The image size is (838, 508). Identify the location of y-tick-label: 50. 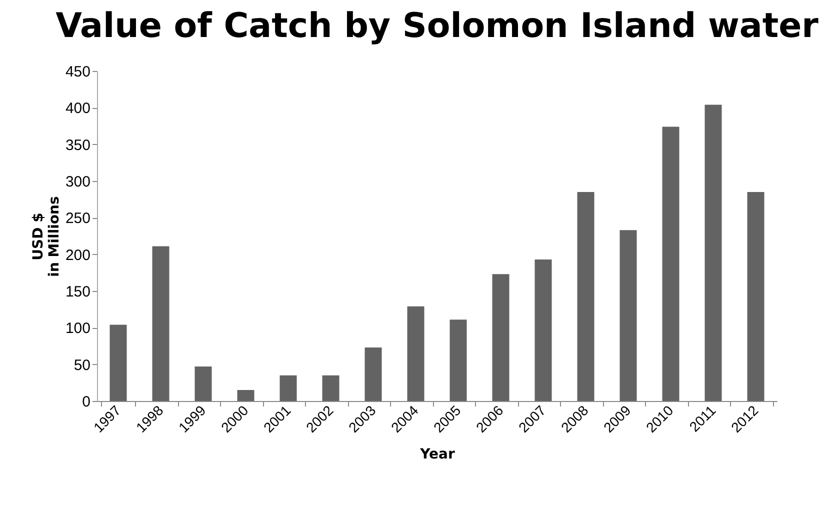
(82, 365).